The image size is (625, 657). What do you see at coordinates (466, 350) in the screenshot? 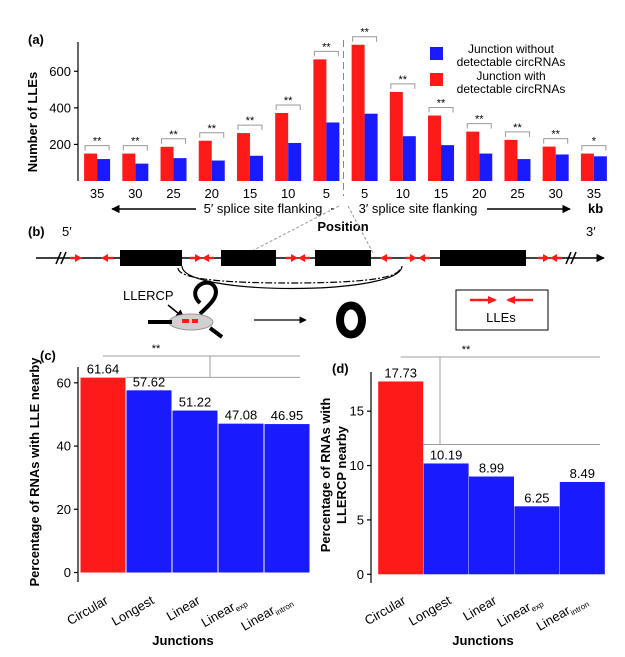
I see `d-sig-mark: **` at bounding box center [466, 350].